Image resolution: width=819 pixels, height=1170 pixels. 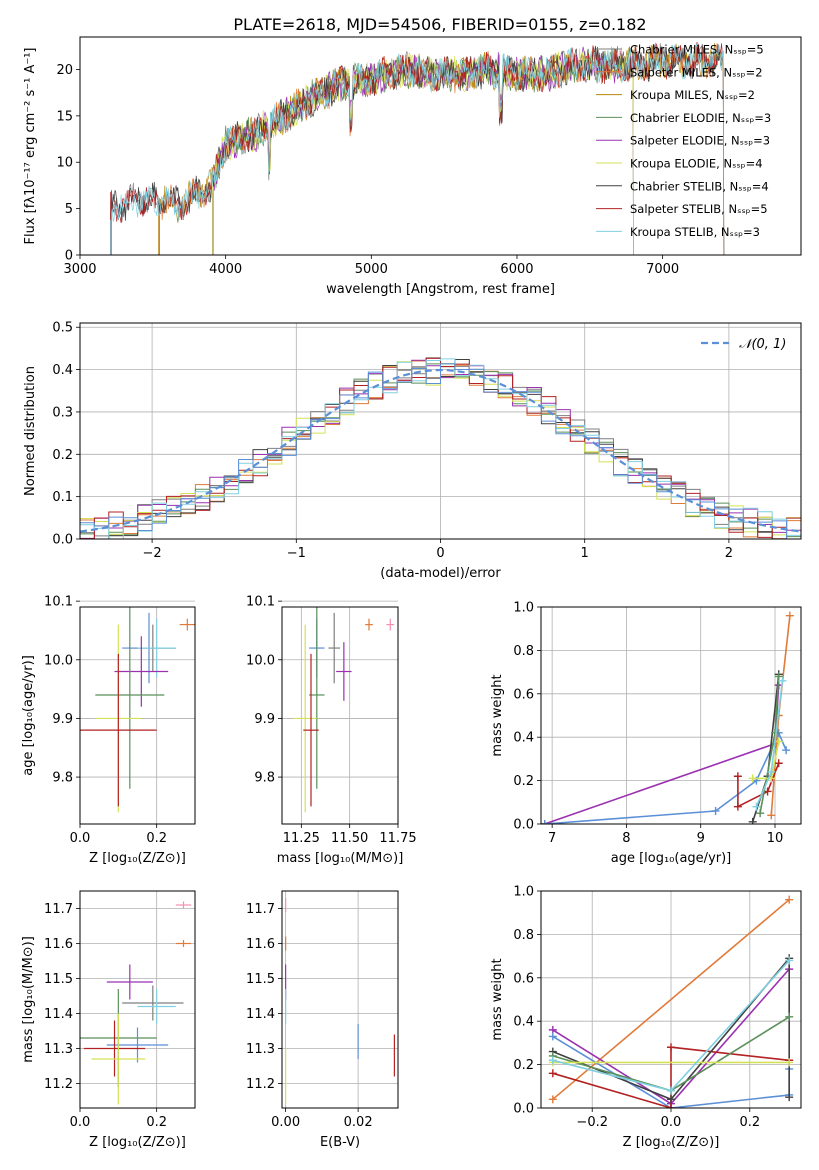 What do you see at coordinates (62, 778) in the screenshot?
I see `y-tick-label: 9.8` at bounding box center [62, 778].